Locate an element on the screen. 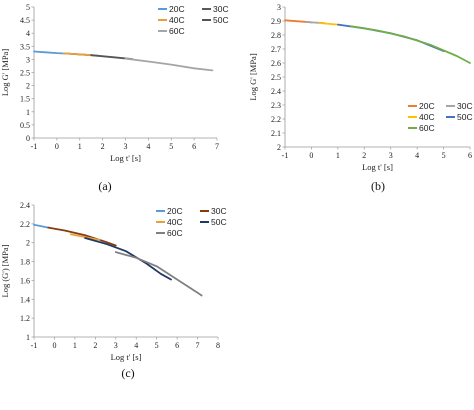  y-tick-label: 1.2 is located at coordinates (25, 318).